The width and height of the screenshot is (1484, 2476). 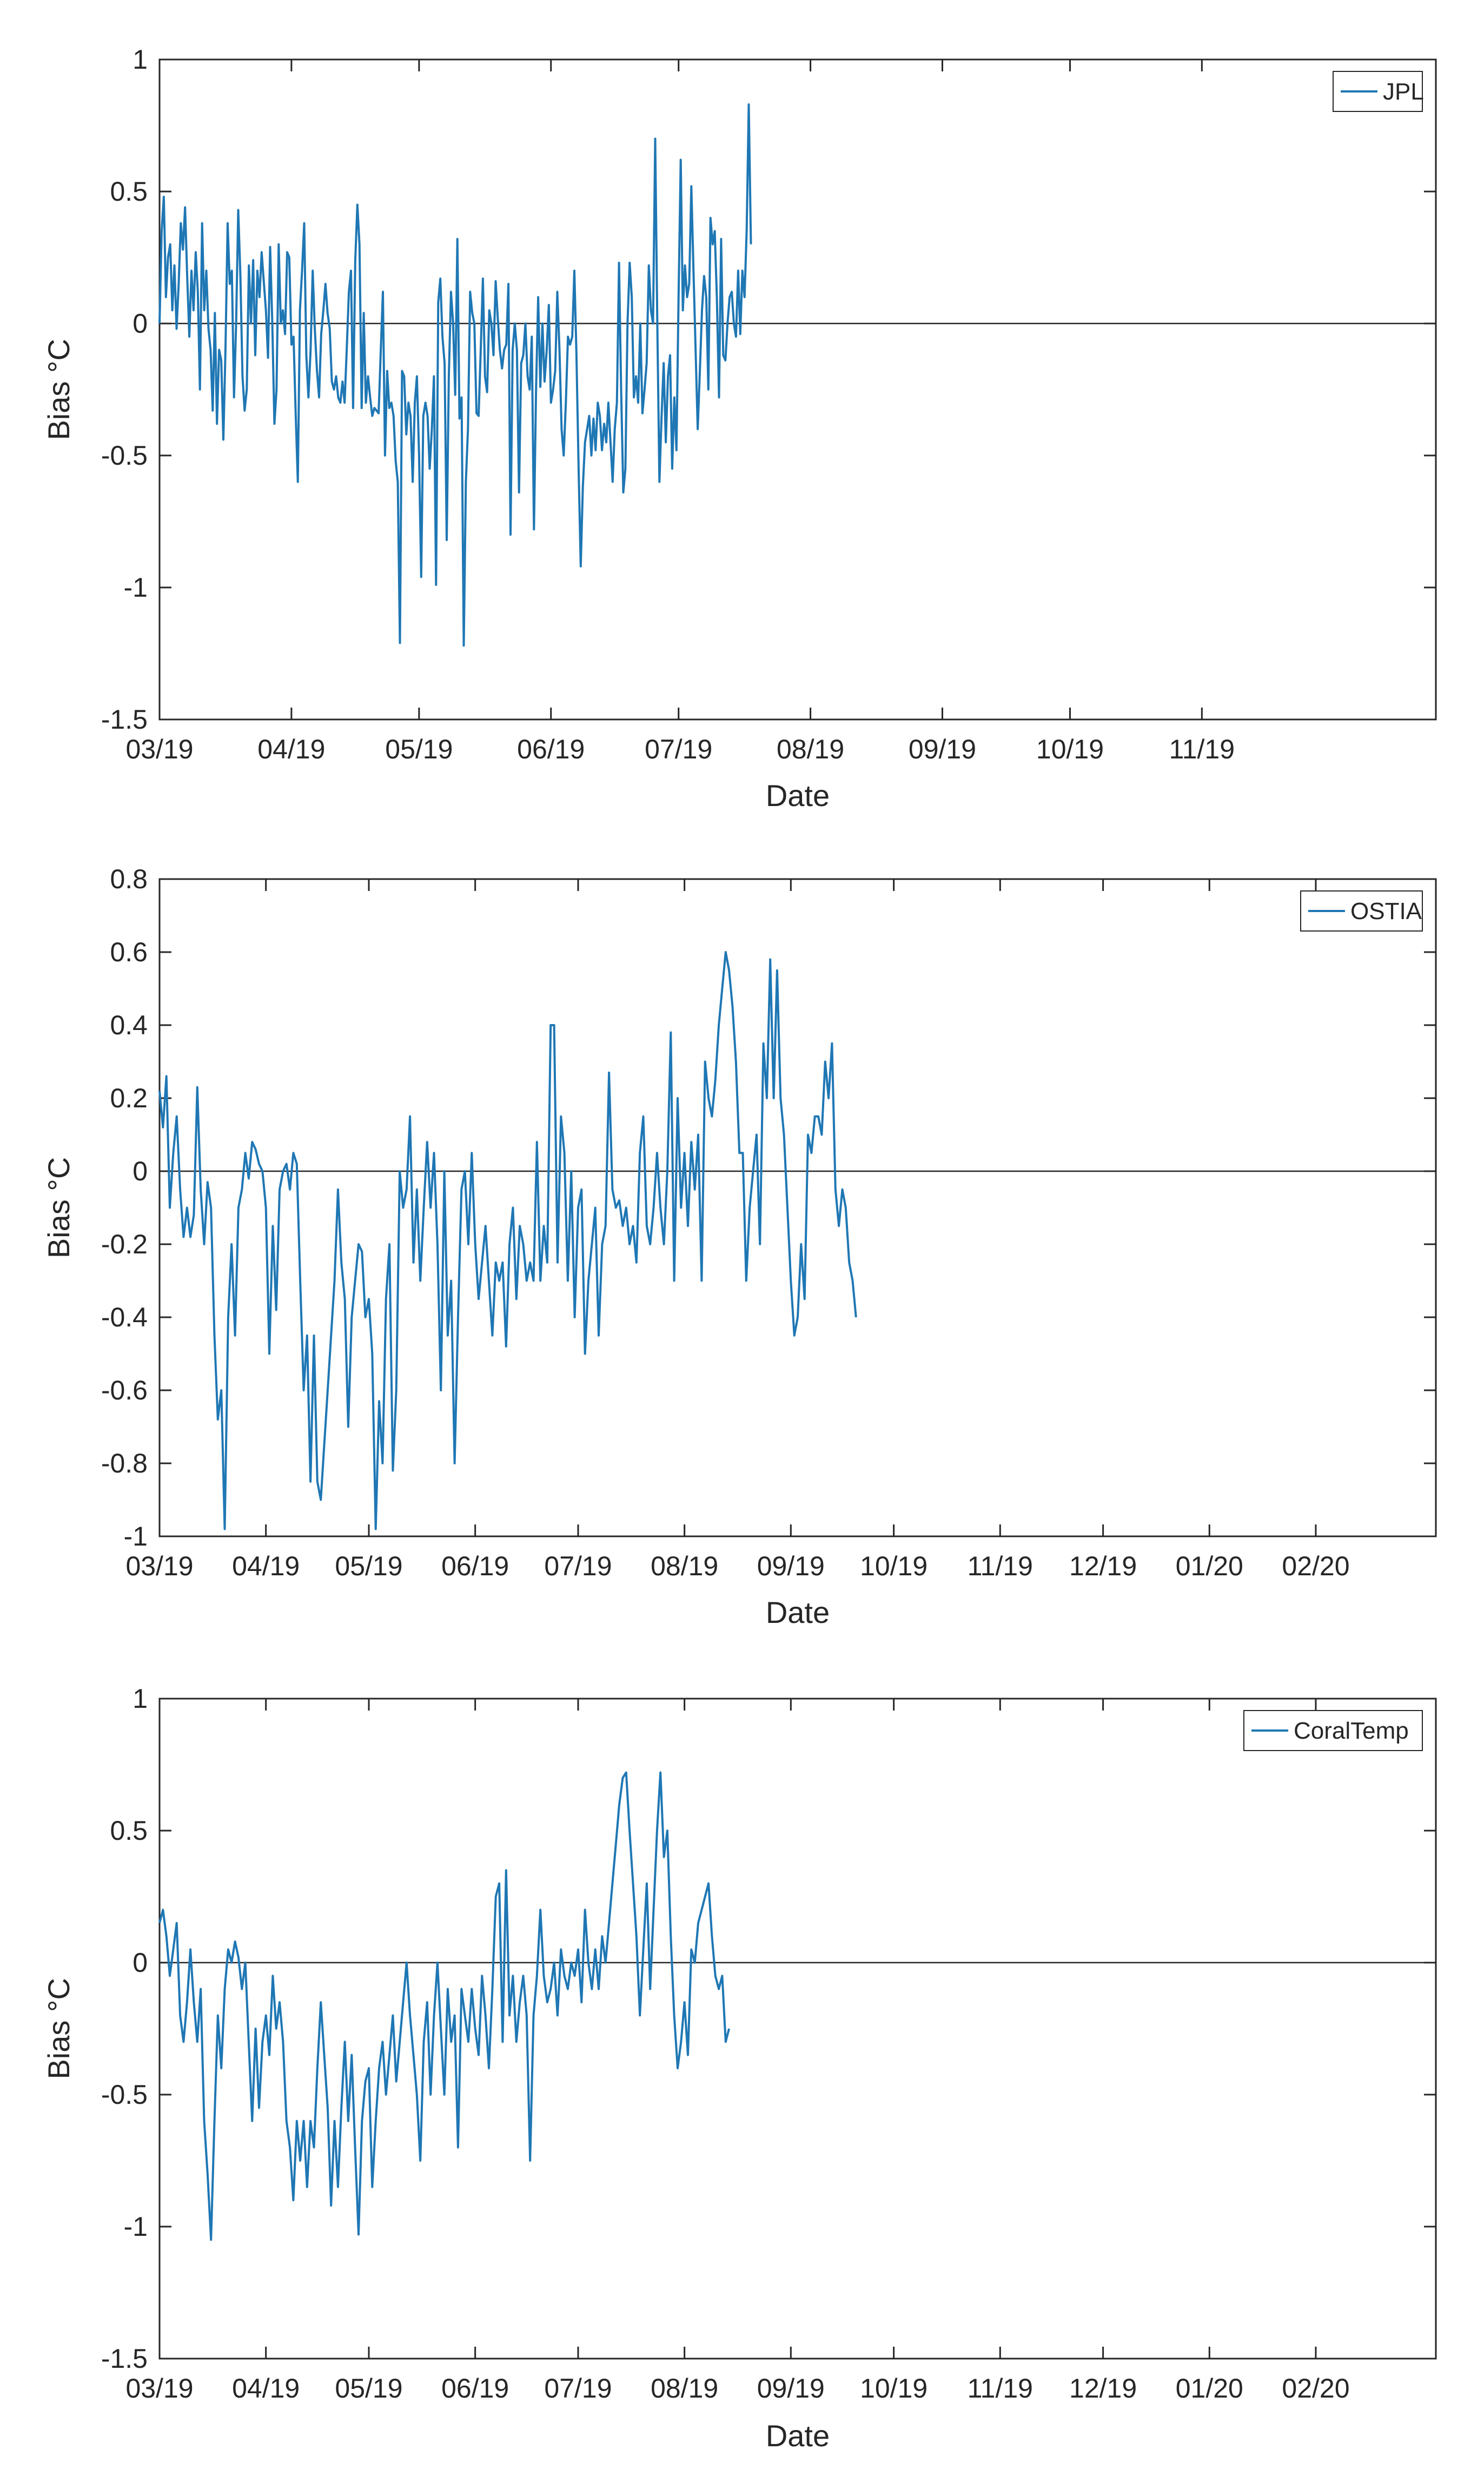 What do you see at coordinates (125, 1390) in the screenshot?
I see `y-tick-label: -0.6` at bounding box center [125, 1390].